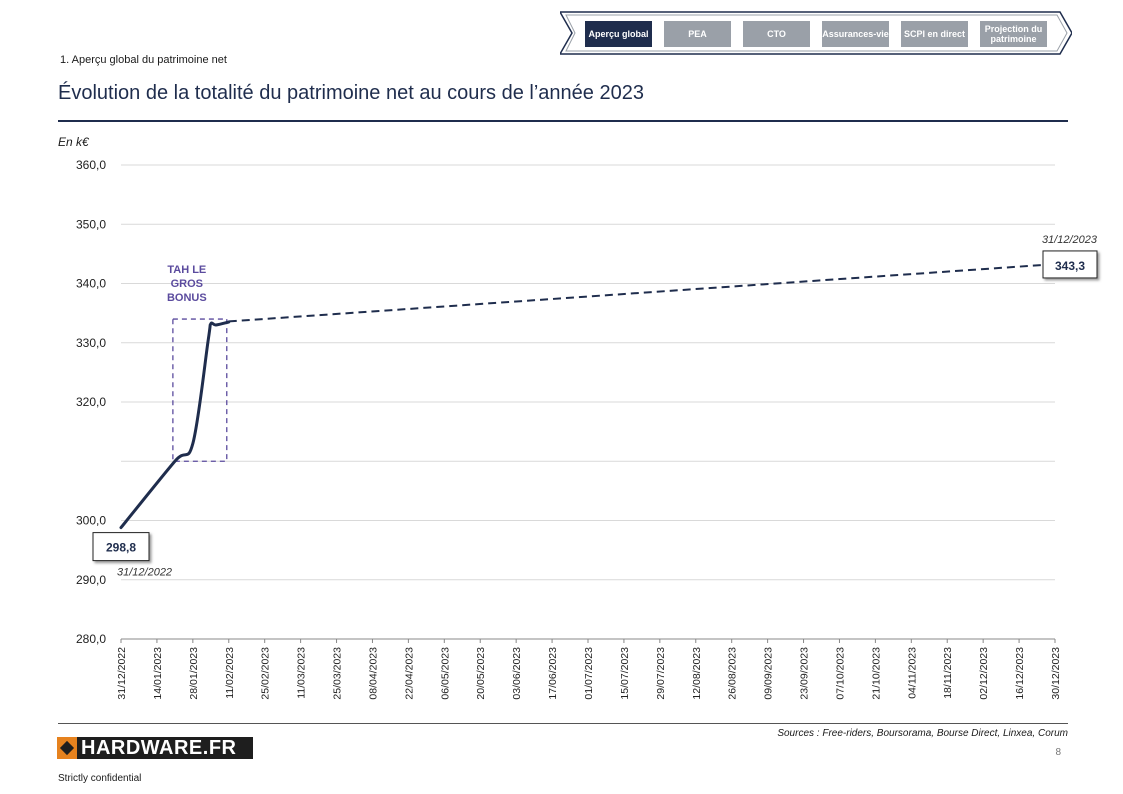 The image size is (1123, 794). Describe the element at coordinates (100, 778) in the screenshot. I see `confidentiality-note: Strictly confidential` at that location.